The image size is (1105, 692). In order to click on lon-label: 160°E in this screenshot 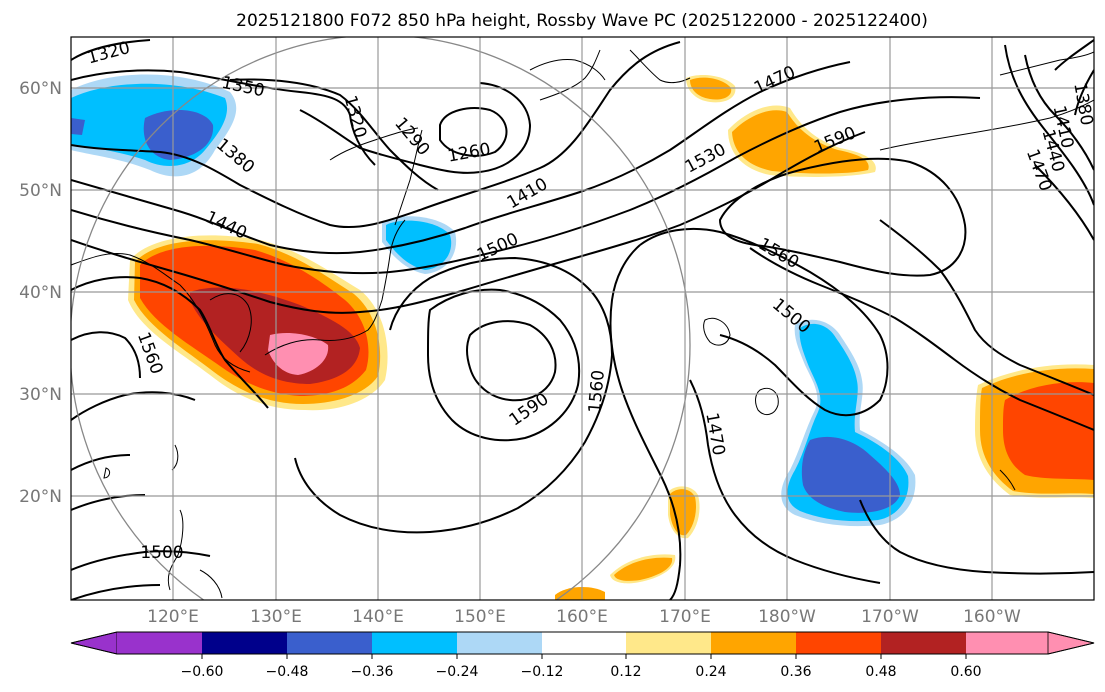, I will do `click(582, 617)`.